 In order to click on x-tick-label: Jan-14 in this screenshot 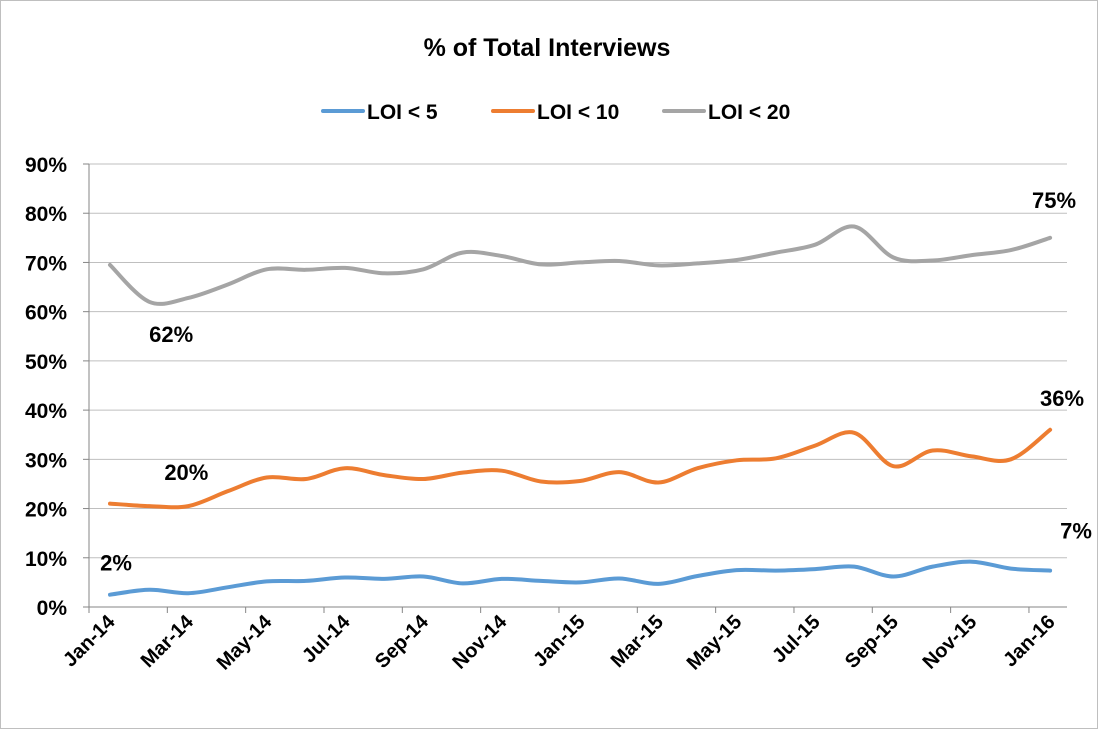, I will do `click(89, 640)`.